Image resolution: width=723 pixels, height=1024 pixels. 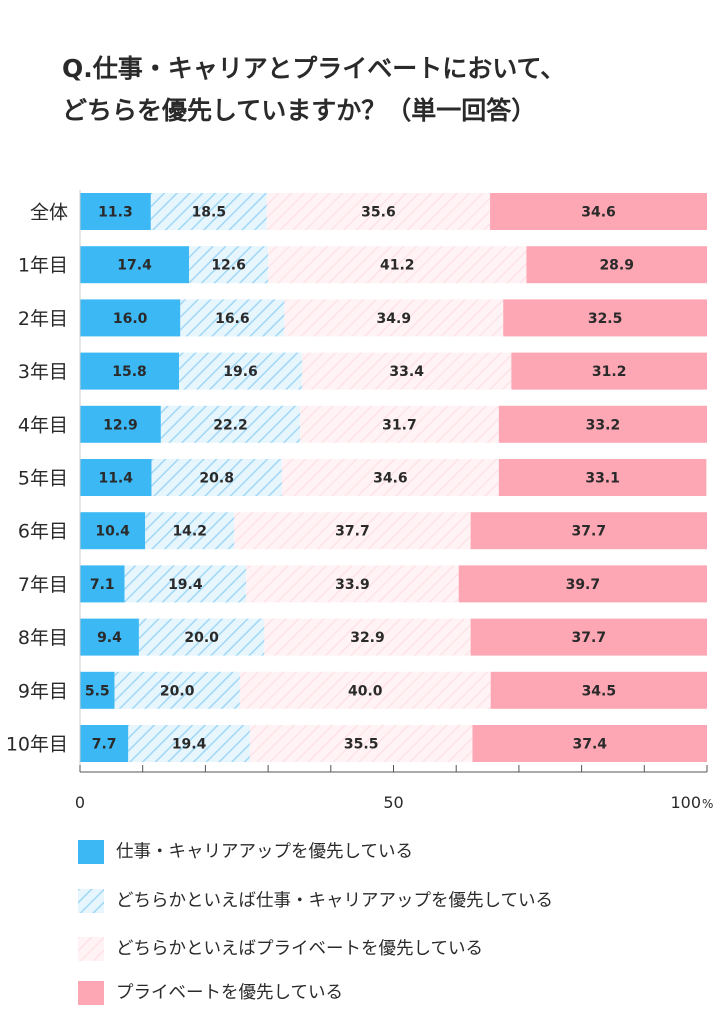 I want to click on category-label: 2年目, so click(x=43, y=319).